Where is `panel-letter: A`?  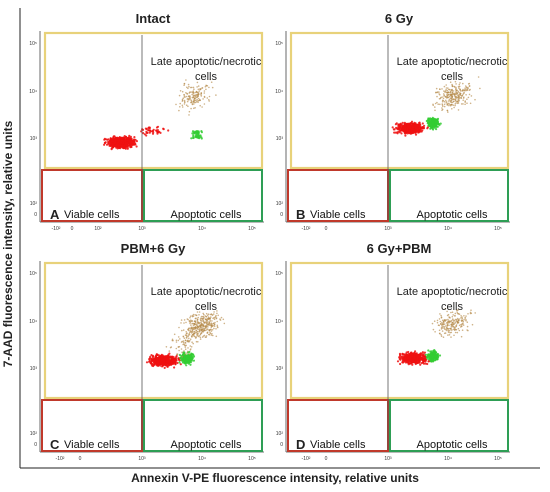
panel-letter: A is located at coordinates (55, 214).